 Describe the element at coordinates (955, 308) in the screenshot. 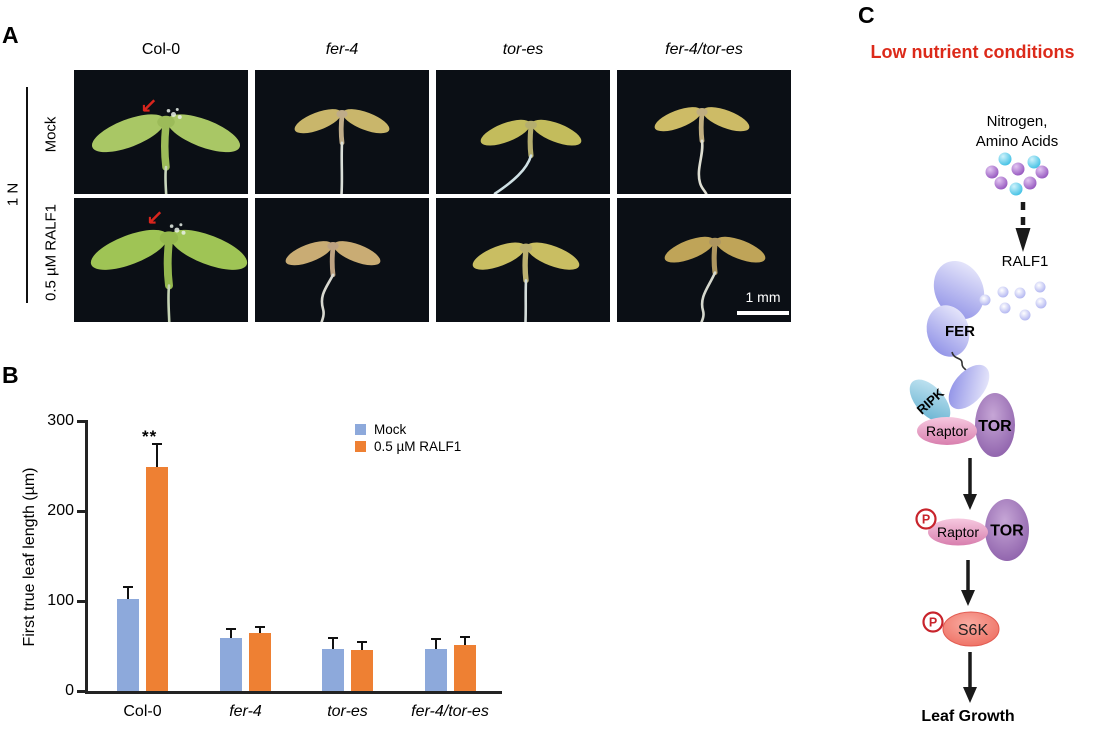

I see `fer-receptor-shape` at that location.